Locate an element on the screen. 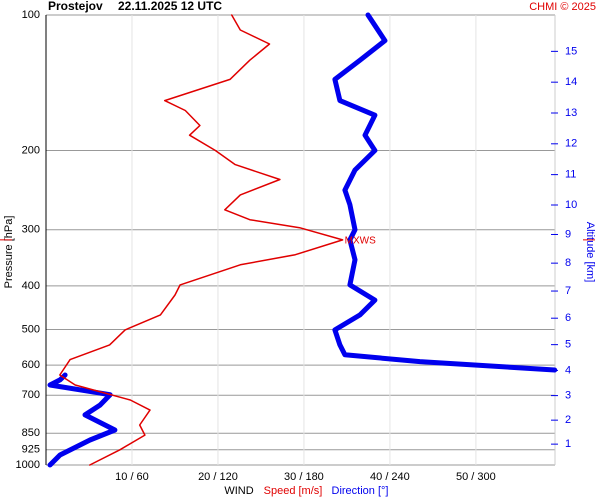  y-tick-label: 300 is located at coordinates (31, 230).